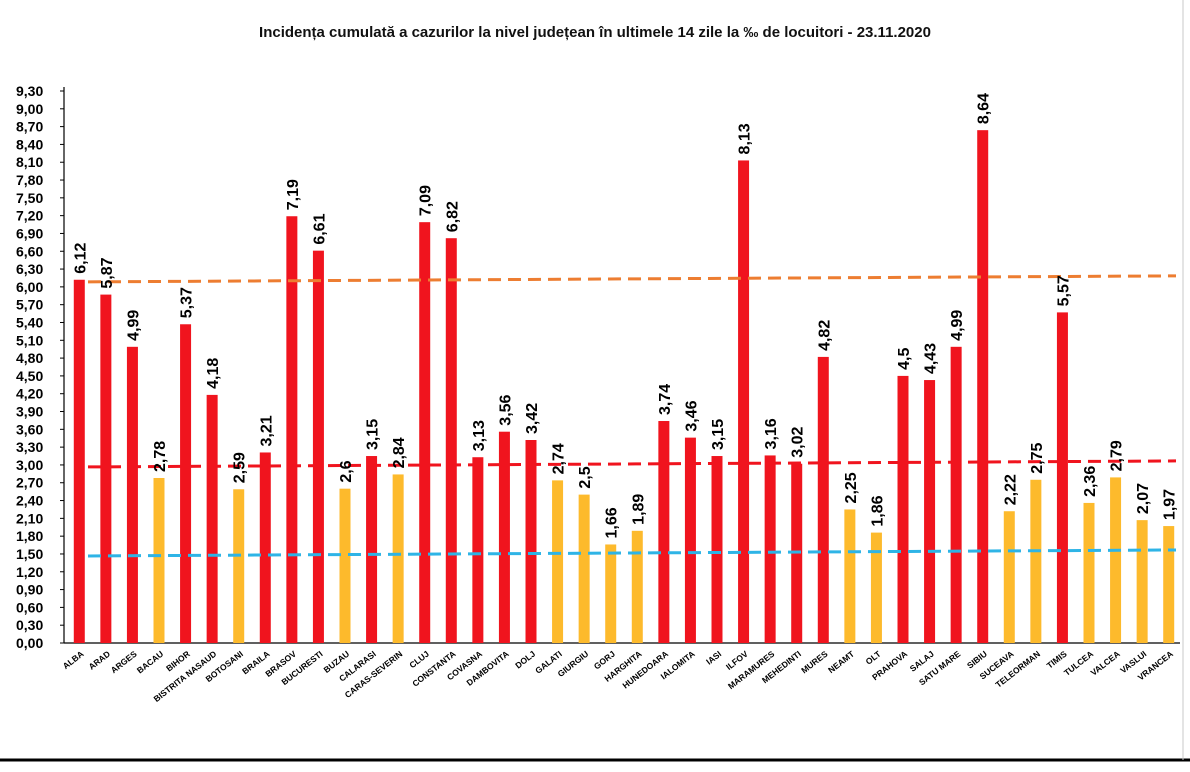  Describe the element at coordinates (29, 340) in the screenshot. I see `y-tick-label: 5,10` at that location.